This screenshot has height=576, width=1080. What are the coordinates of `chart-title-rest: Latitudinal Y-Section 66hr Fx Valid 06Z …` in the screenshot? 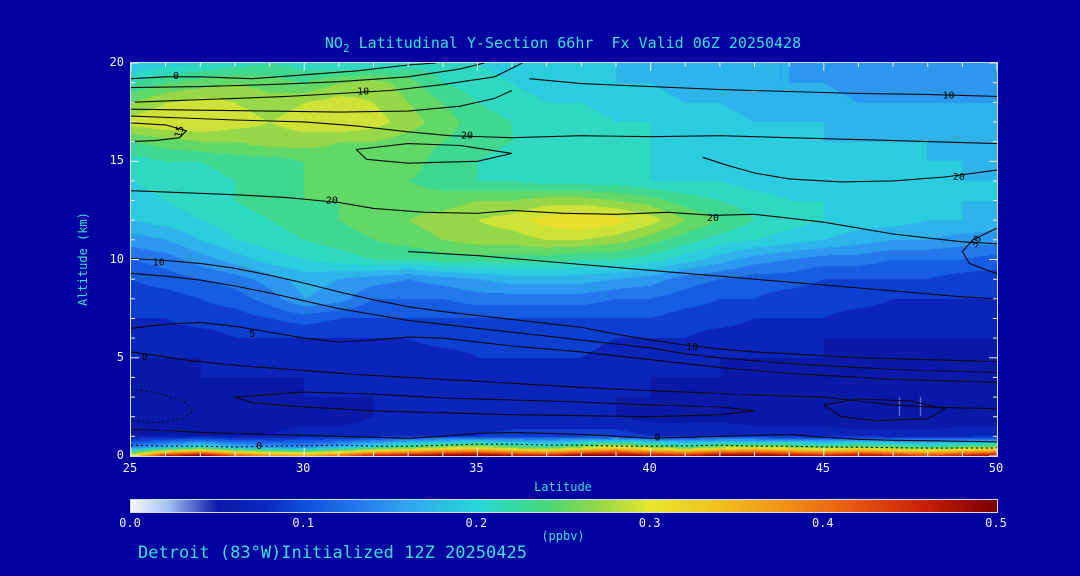 It's located at (575, 43).